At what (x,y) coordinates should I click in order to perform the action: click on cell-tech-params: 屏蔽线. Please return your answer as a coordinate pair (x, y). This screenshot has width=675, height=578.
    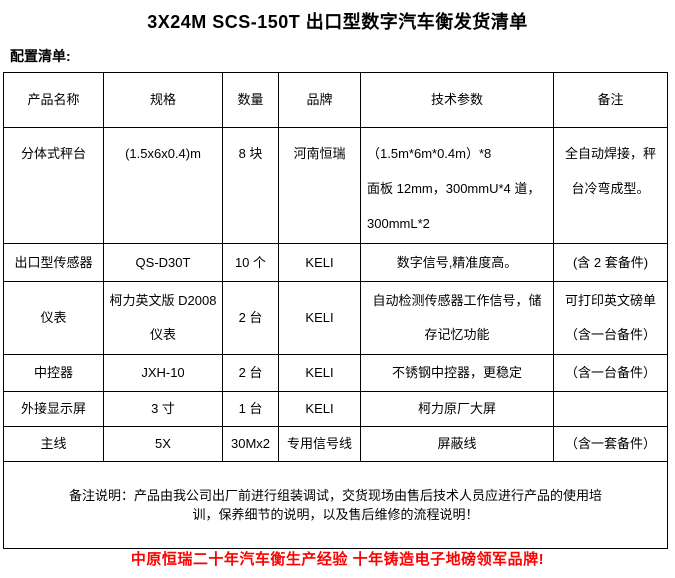
    Looking at the image, I should click on (457, 444).